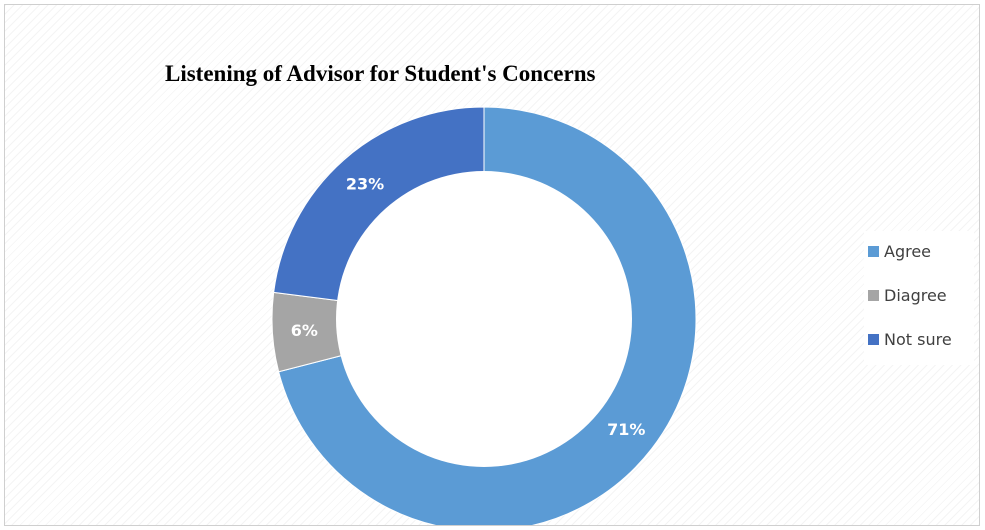 This screenshot has height=530, width=985. What do you see at coordinates (918, 339) in the screenshot?
I see `legend-label-not-sure: Not sure` at bounding box center [918, 339].